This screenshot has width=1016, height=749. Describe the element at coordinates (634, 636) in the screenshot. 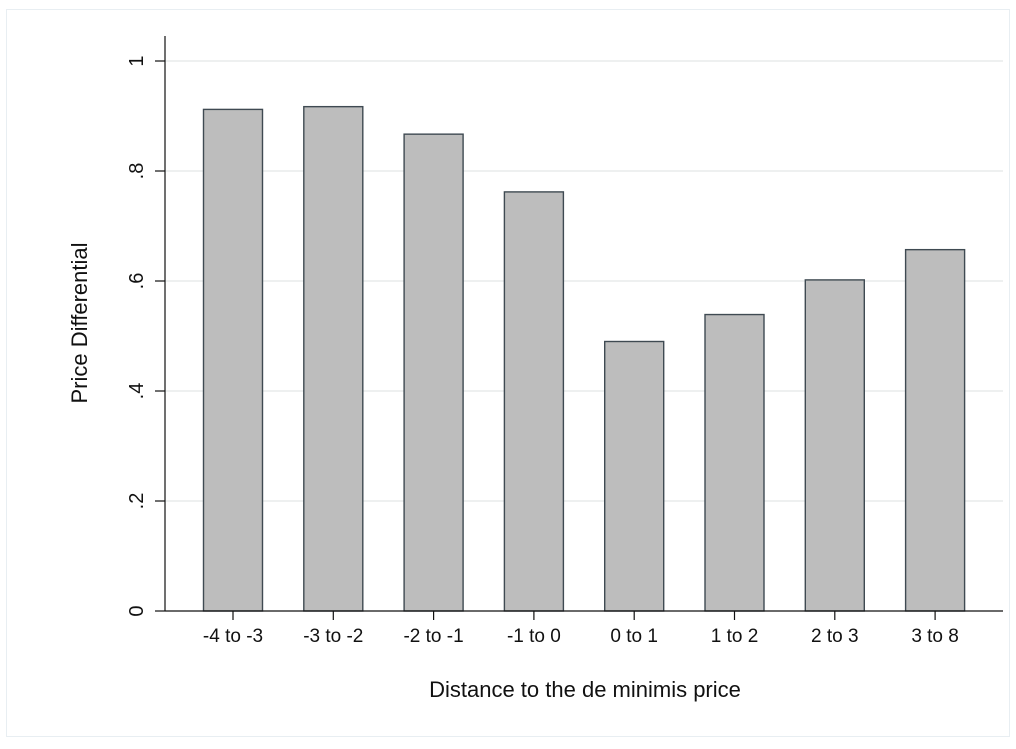

I see `x-tick-label: 0 to 1` at that location.